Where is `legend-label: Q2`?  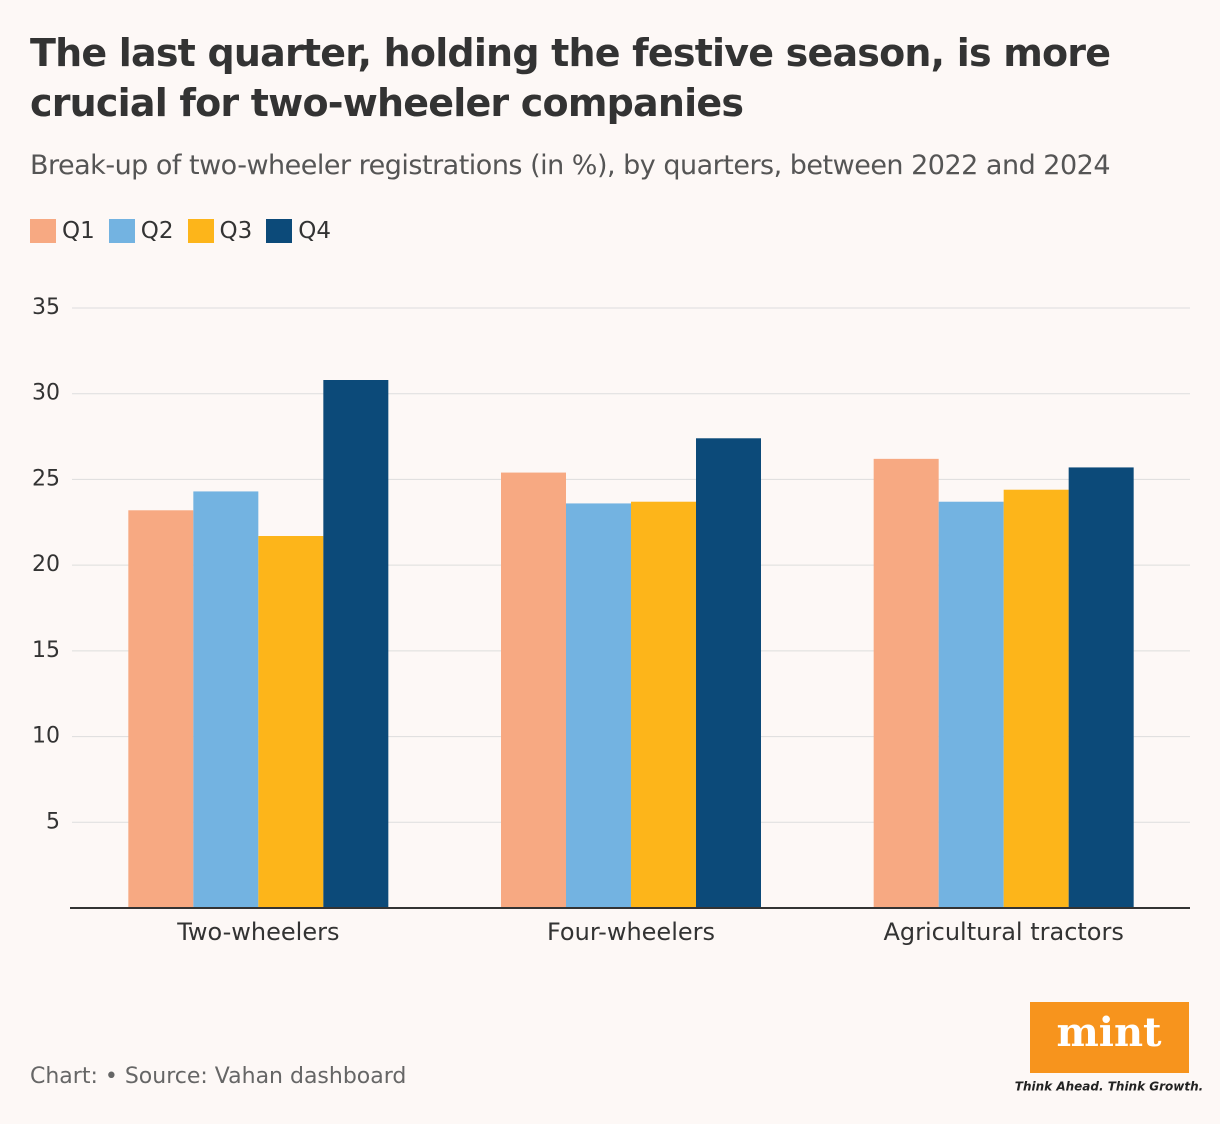
legend-label: Q2 is located at coordinates (157, 231).